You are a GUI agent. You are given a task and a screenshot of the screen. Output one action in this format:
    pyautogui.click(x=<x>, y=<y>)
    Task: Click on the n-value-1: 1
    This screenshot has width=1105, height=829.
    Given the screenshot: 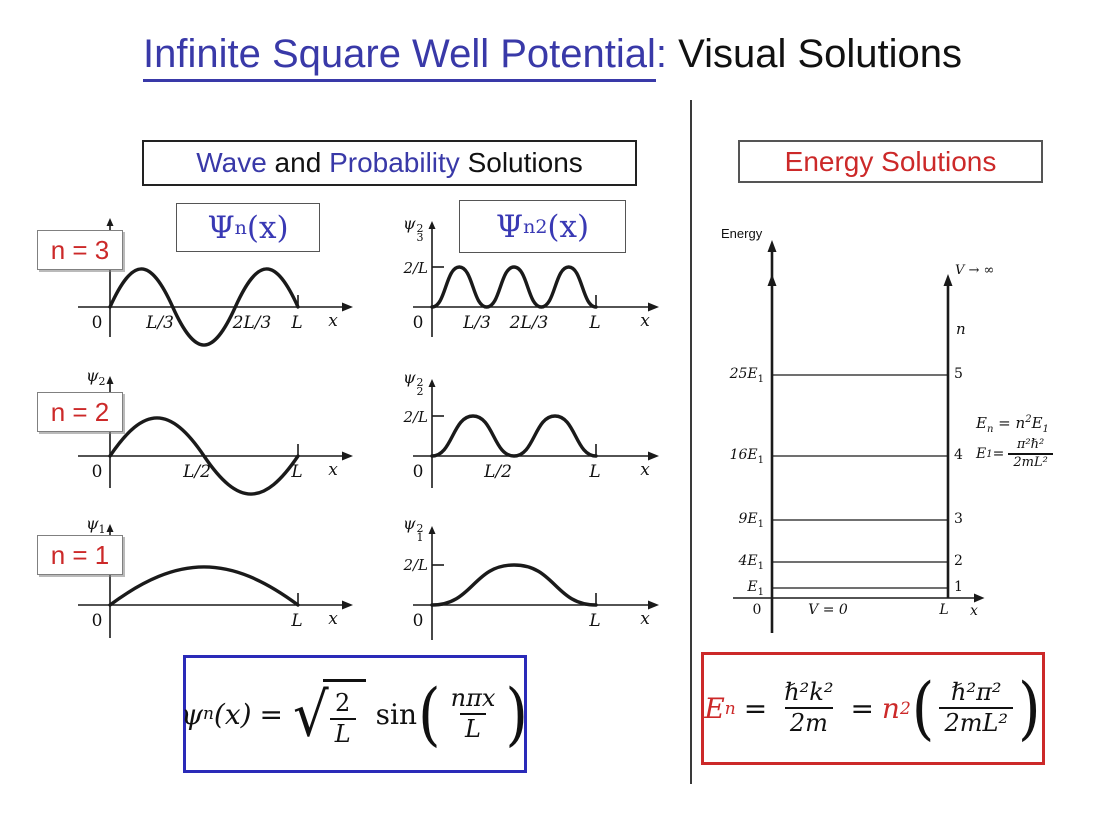 What is the action you would take?
    pyautogui.click(x=958, y=587)
    